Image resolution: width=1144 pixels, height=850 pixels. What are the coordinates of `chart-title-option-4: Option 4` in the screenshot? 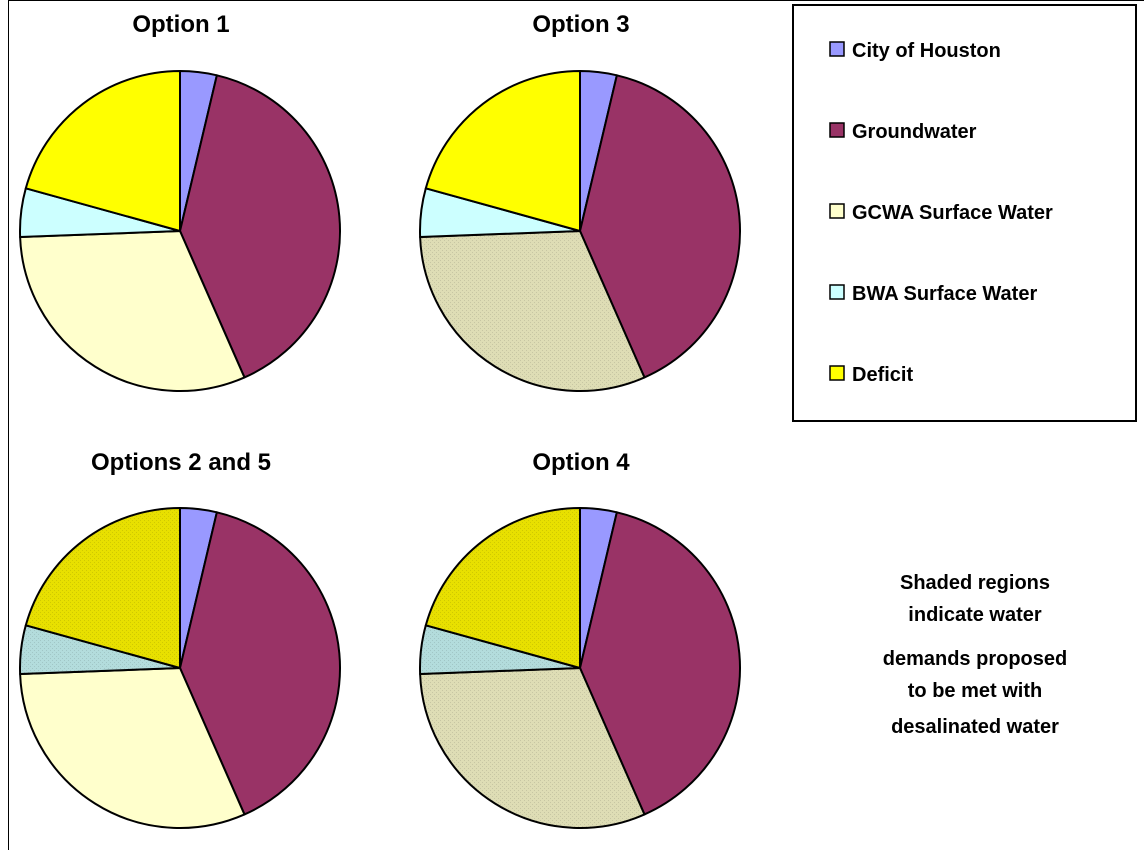 It's located at (581, 462).